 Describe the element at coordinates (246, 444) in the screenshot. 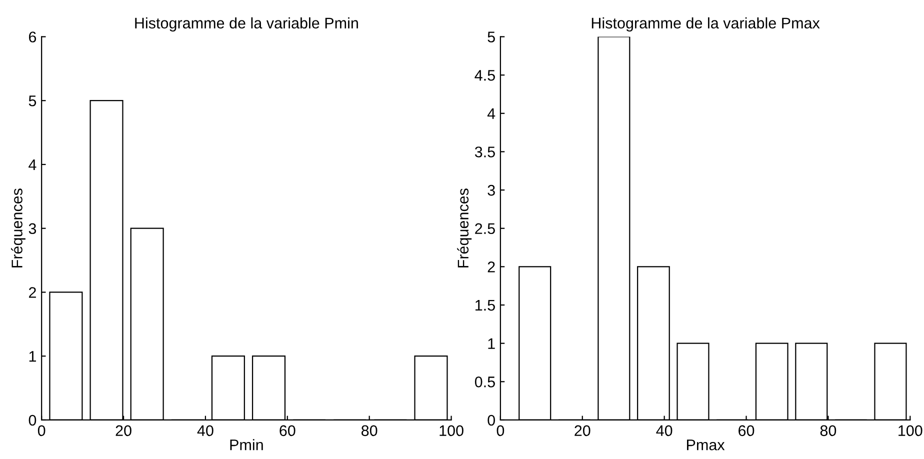

I see `x-axis-title: Pmin` at that location.